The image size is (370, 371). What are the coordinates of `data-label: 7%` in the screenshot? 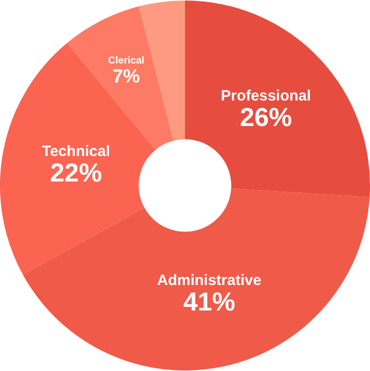 It's located at (126, 77).